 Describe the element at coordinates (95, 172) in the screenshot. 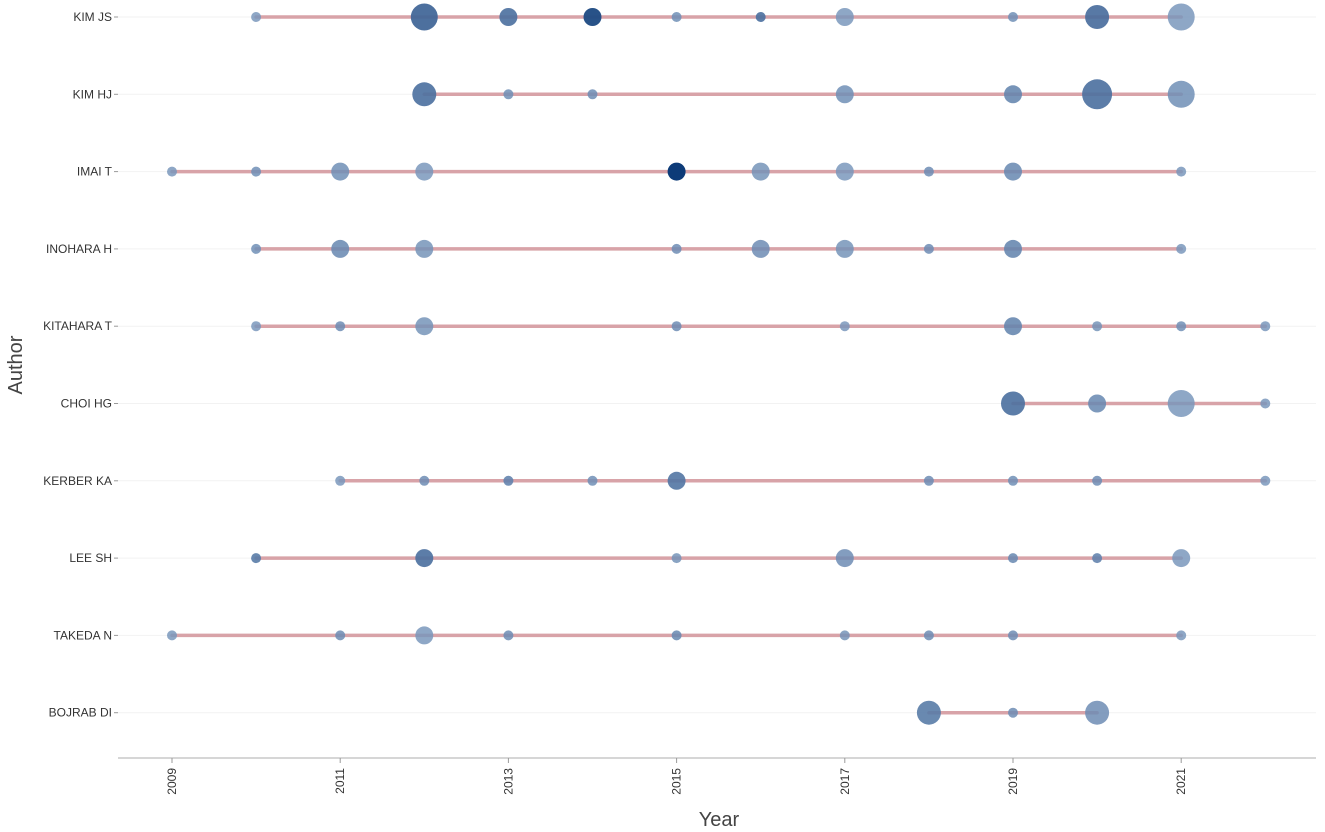

I see `author-label: IMAI T` at that location.